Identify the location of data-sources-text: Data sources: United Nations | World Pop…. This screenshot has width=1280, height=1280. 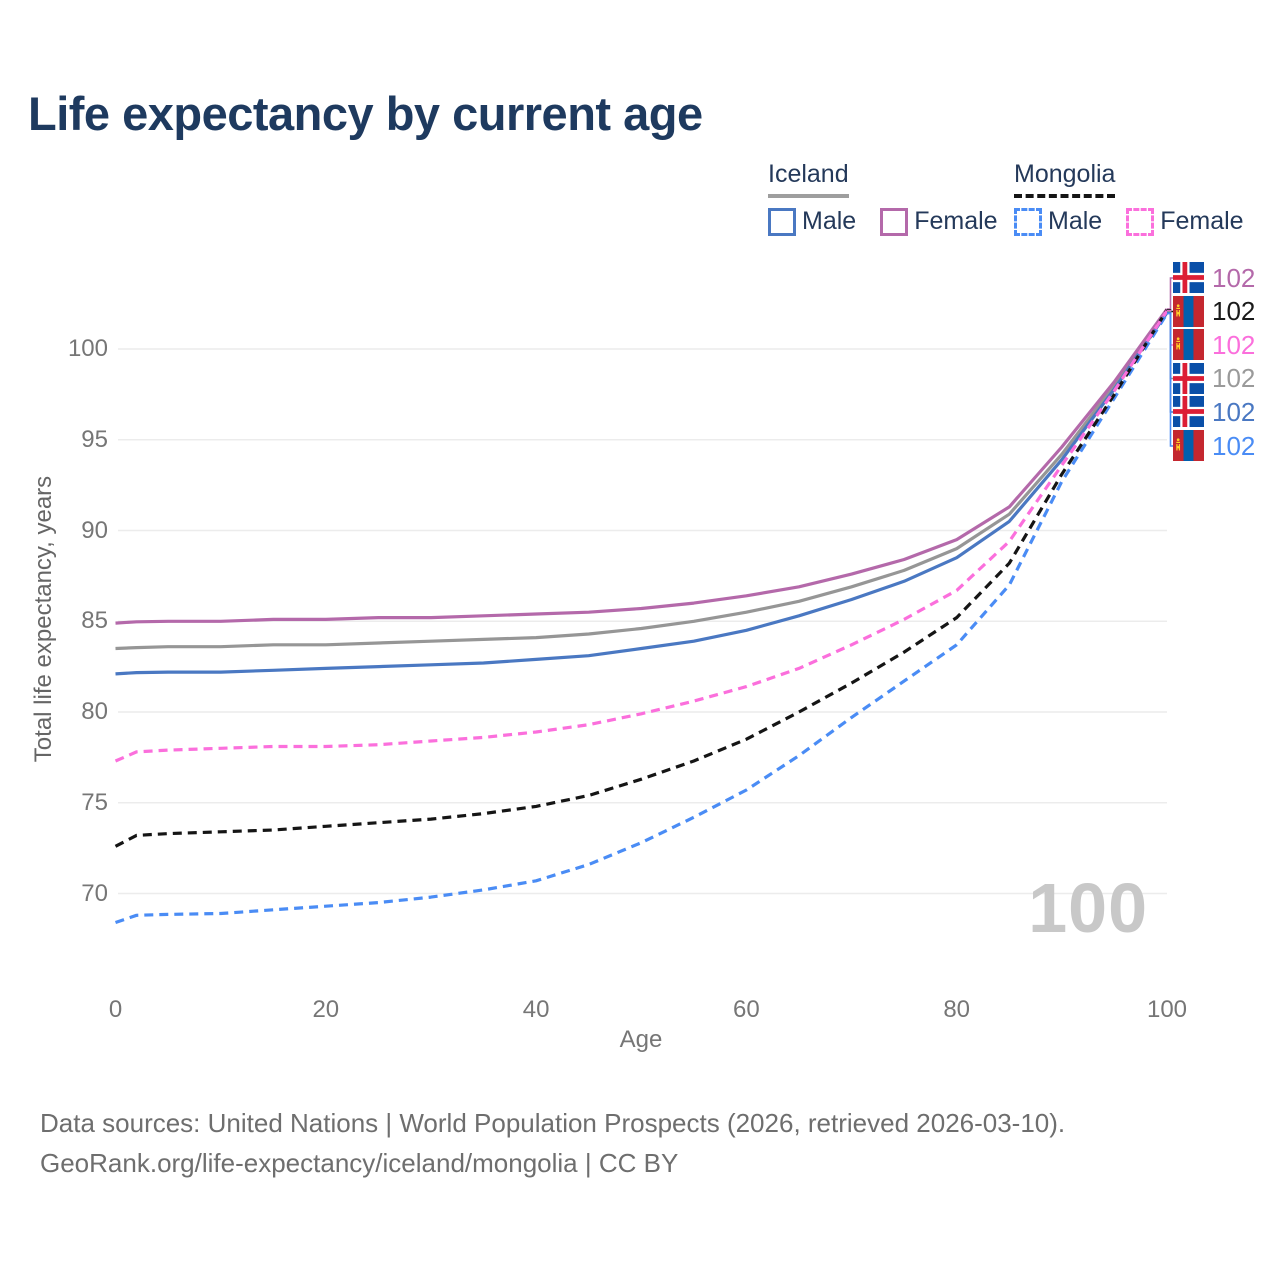
(553, 1123).